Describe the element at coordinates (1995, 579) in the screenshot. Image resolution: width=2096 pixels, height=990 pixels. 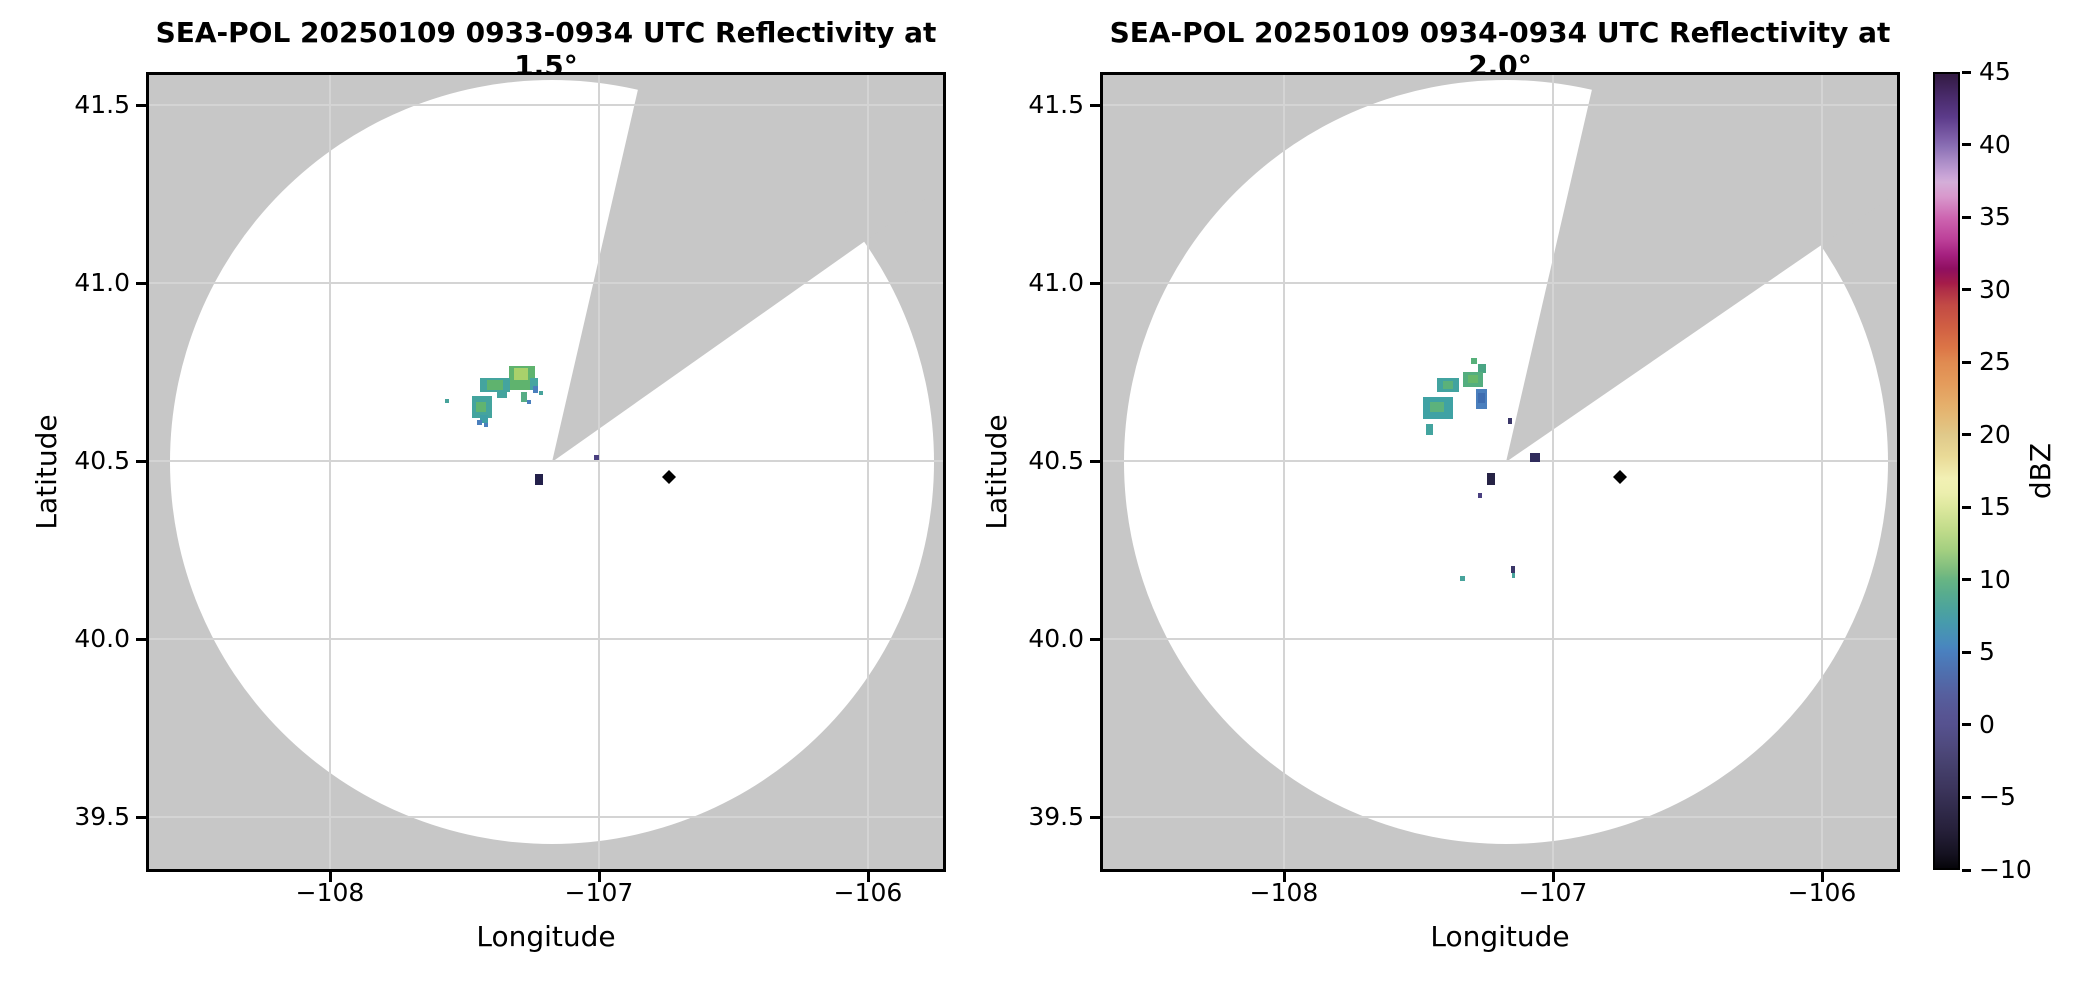
I see `colorbar-tick-label: 10` at that location.